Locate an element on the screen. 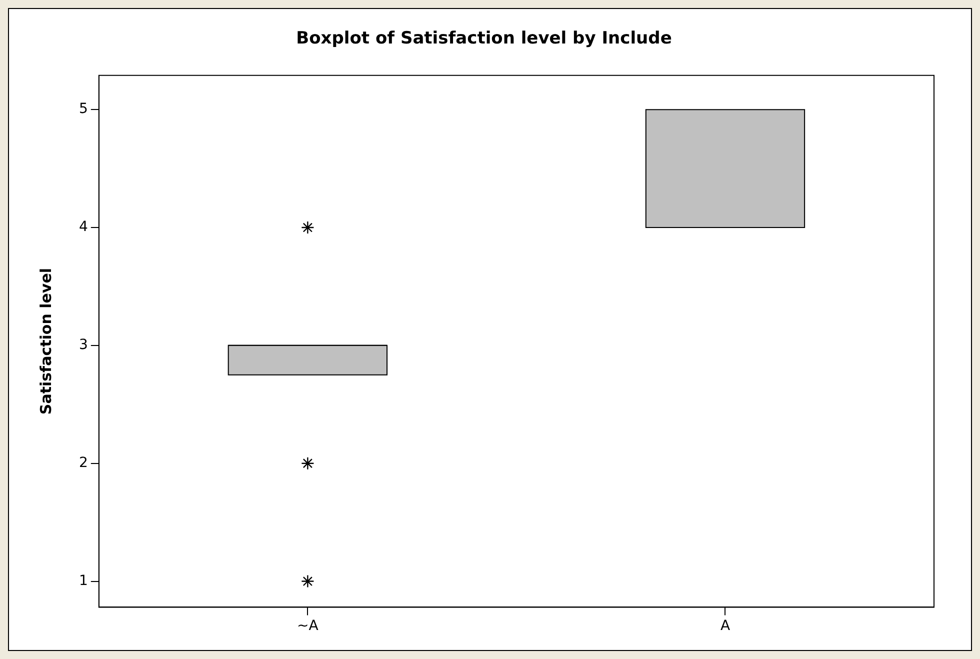 The image size is (980, 659). y-tick-label: 2 is located at coordinates (83, 462).